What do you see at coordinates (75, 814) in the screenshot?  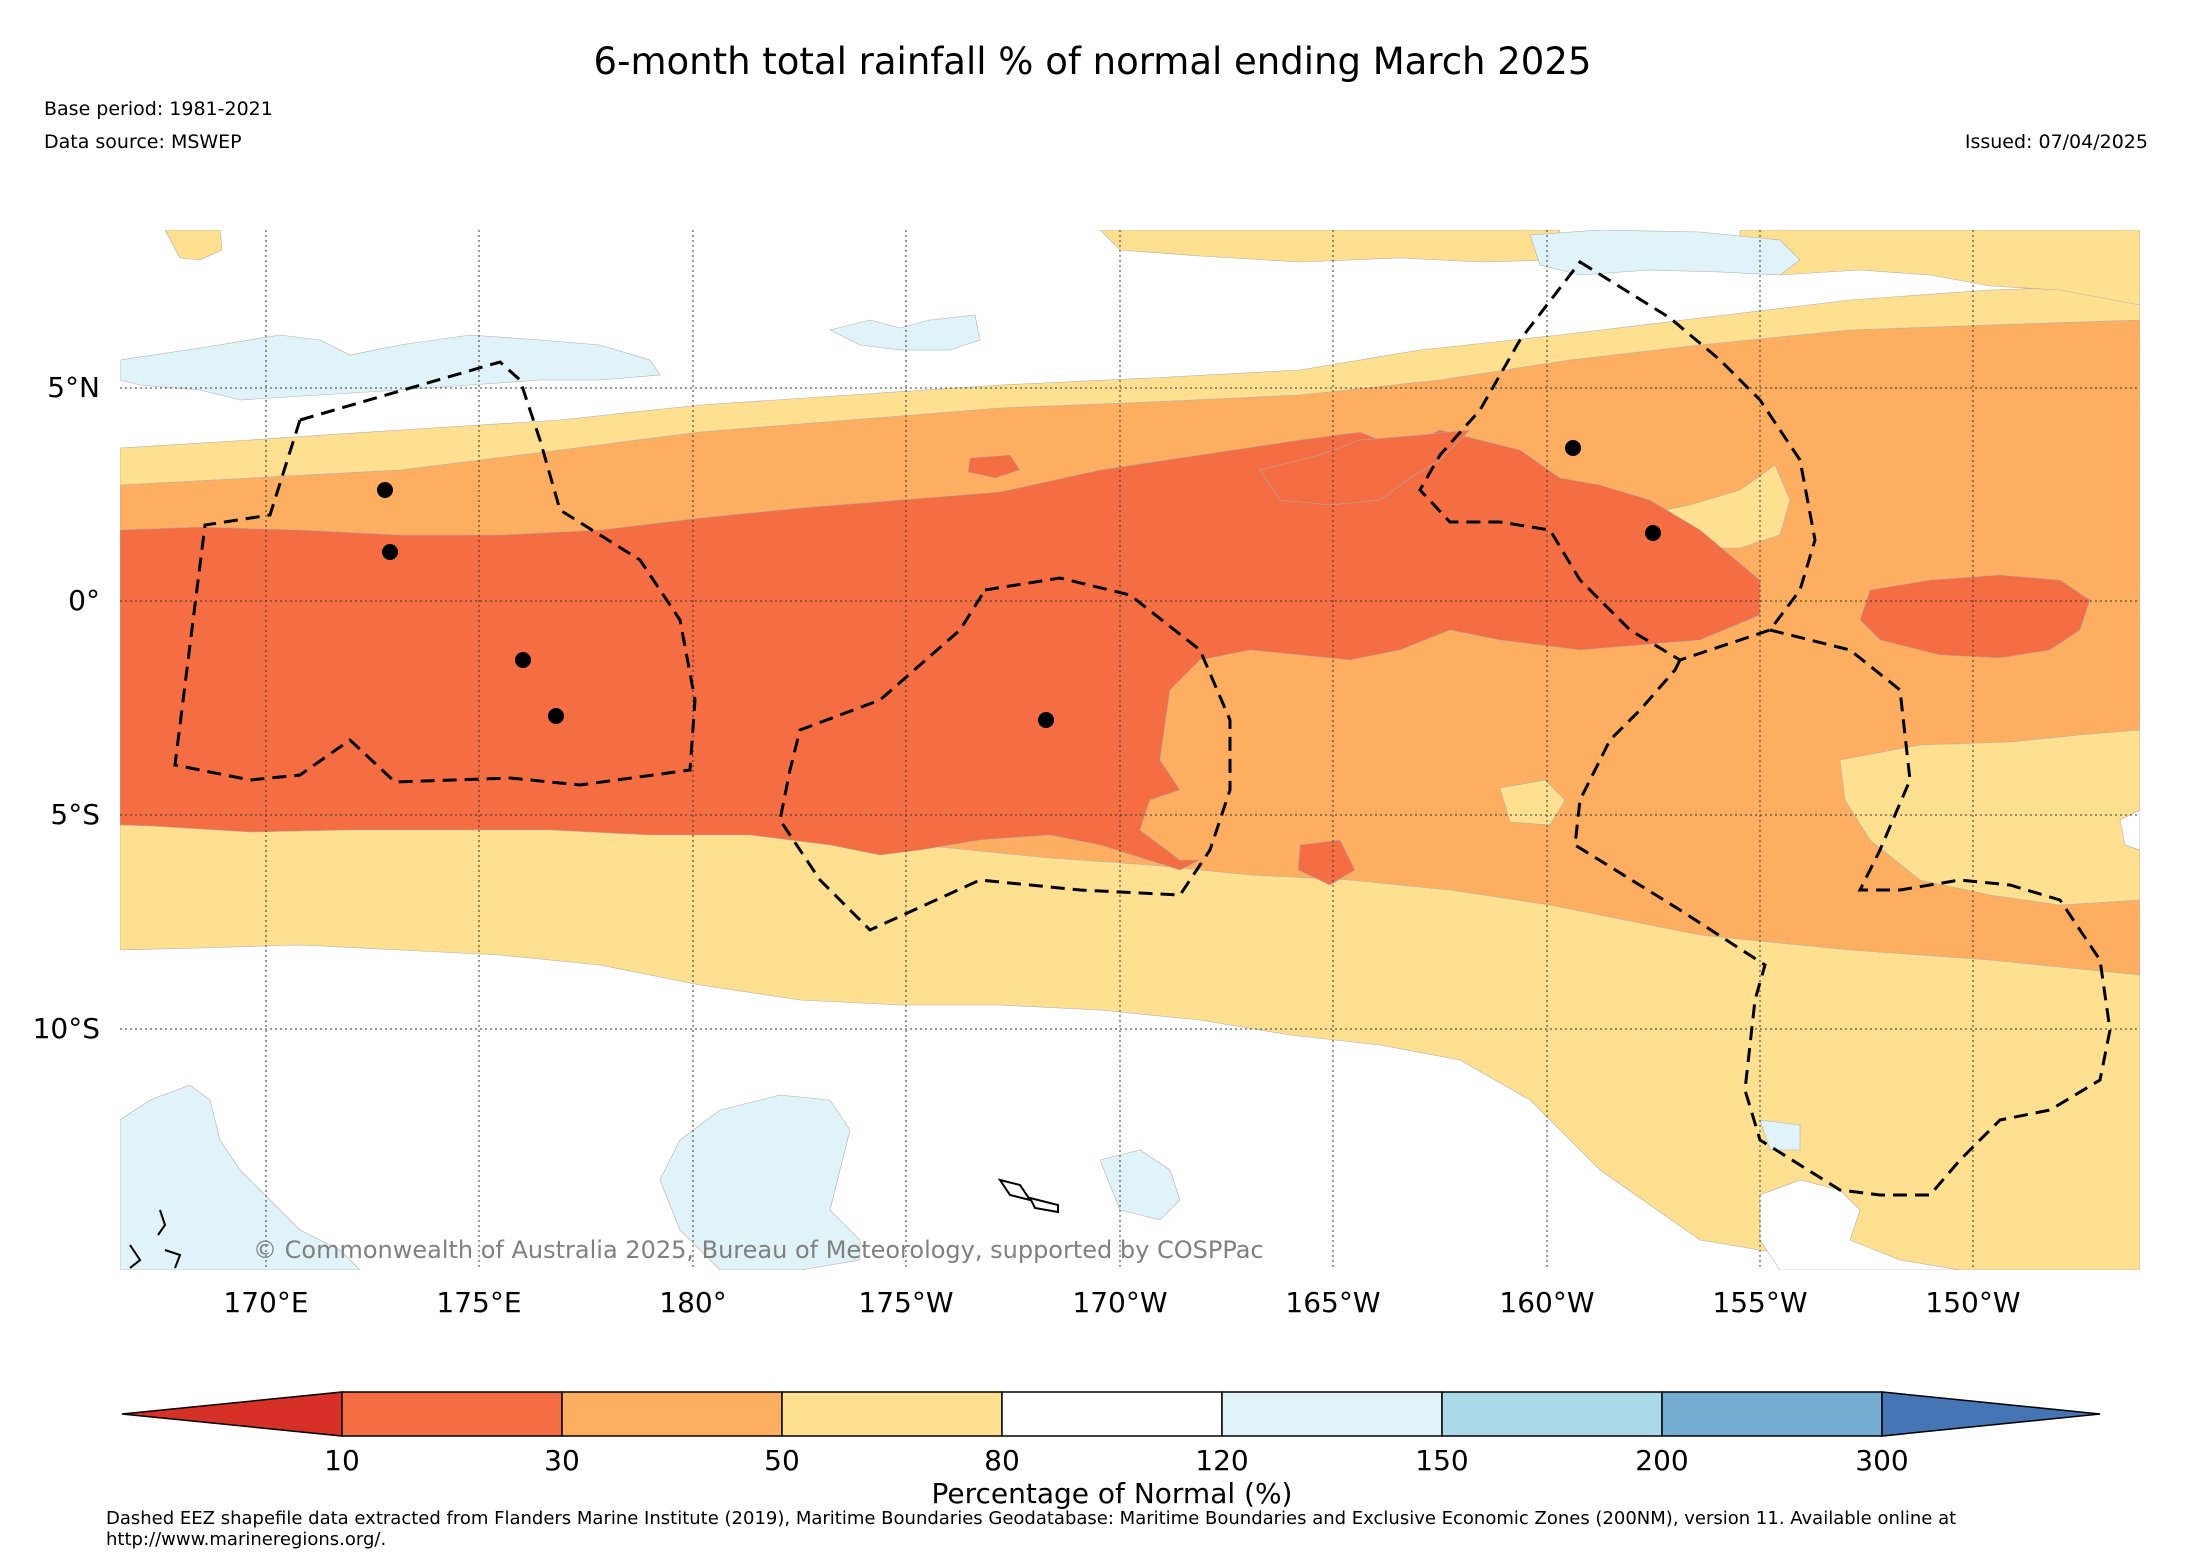 I see `lat-label-5s: 5°S` at bounding box center [75, 814].